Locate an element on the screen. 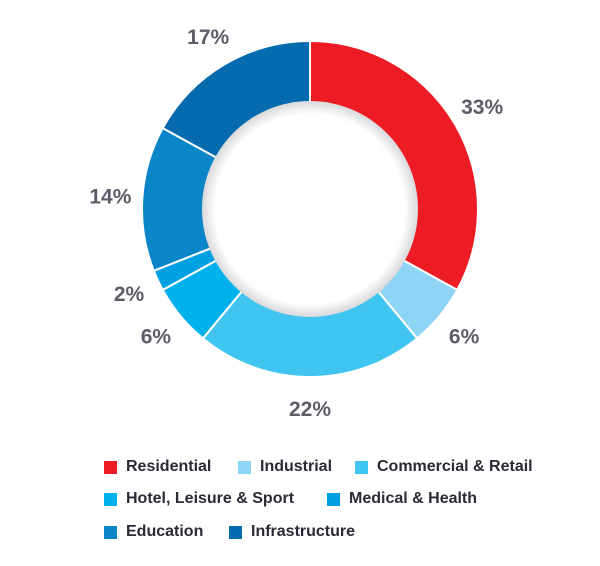 This screenshot has width=600, height=566. legend-label: Industrial is located at coordinates (296, 466).